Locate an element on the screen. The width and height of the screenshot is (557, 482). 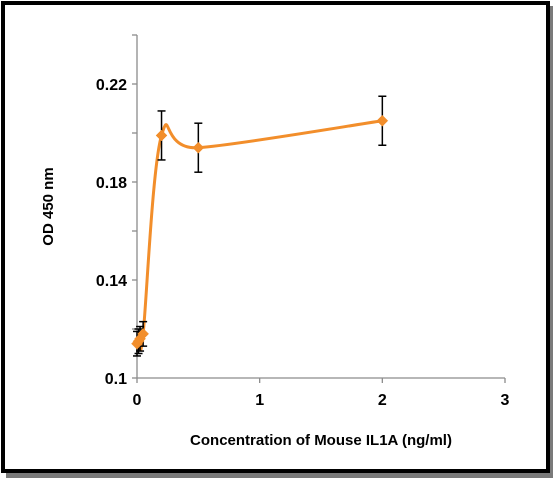
x-tick-label: 2 is located at coordinates (382, 400).